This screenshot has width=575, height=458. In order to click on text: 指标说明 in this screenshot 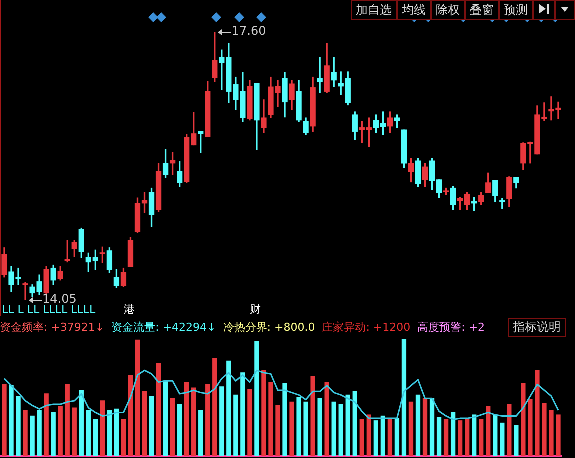, I will do `click(537, 327)`.